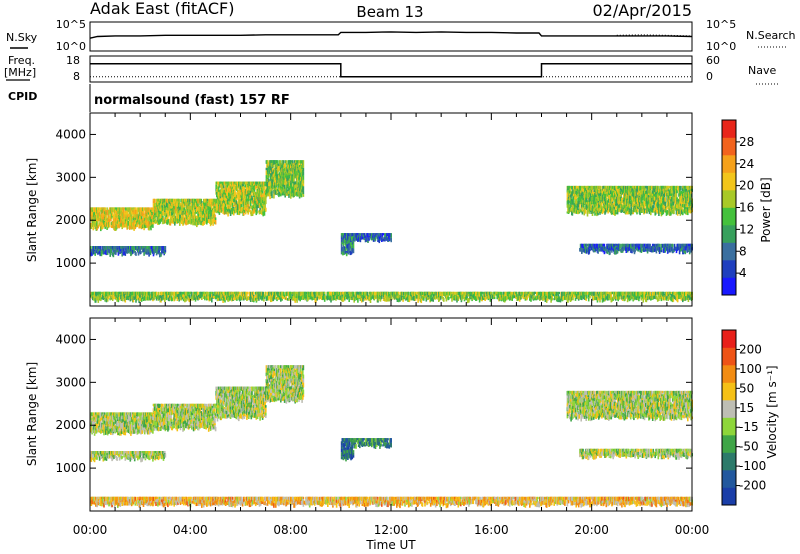 This screenshot has height=554, width=800. Describe the element at coordinates (752, 466) in the screenshot. I see `colorbar-tick-label: -100` at that location.